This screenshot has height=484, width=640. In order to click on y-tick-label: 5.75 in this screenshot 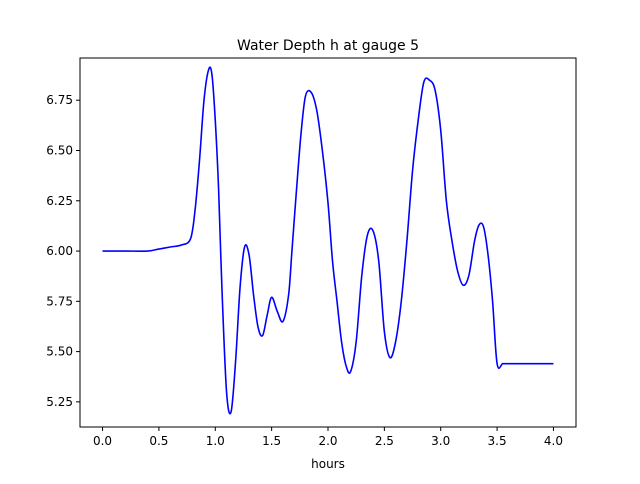, I will do `click(59, 301)`.